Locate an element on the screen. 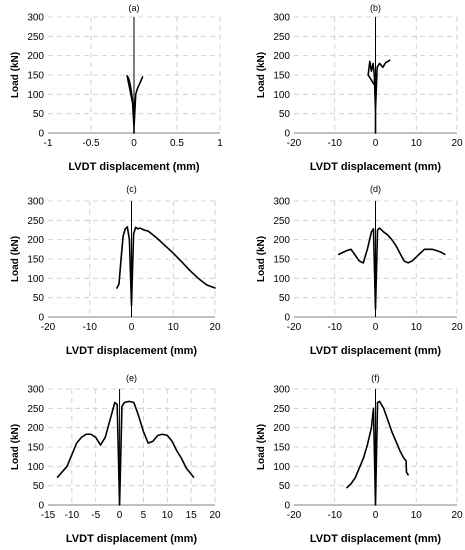 The image size is (465, 550). panel-title: (a) is located at coordinates (134, 8).